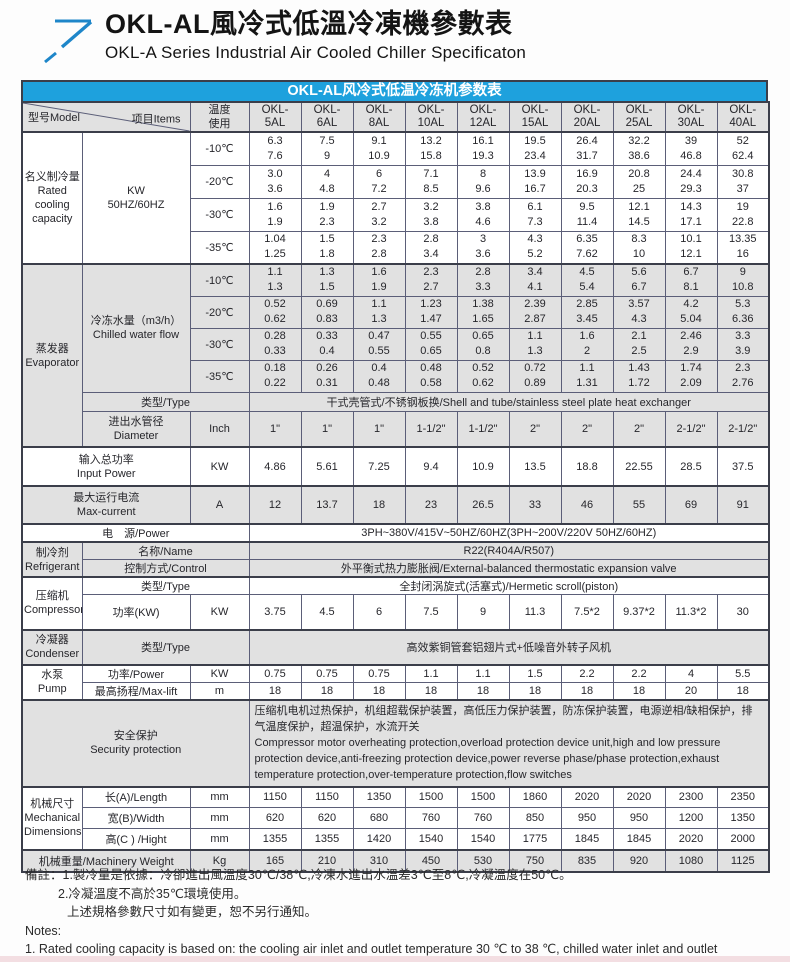  What do you see at coordinates (43, 930) in the screenshot?
I see `note-line: Notes:` at bounding box center [43, 930].